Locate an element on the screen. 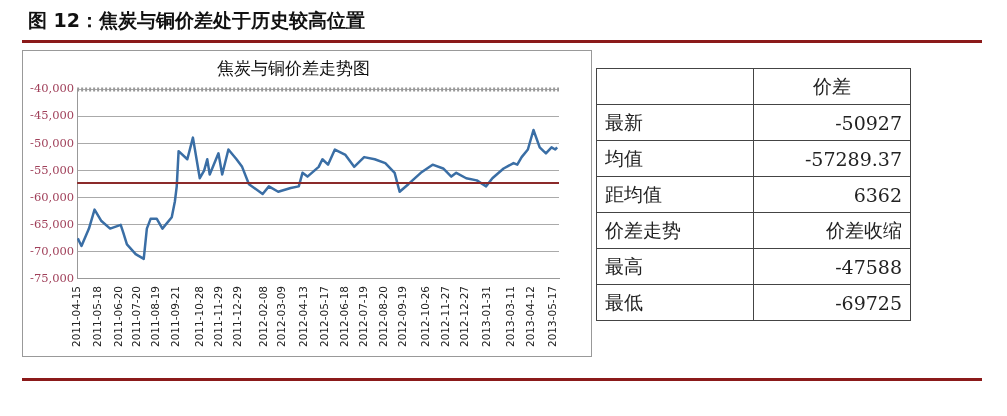  y-tick-label: -40,000 is located at coordinates (52, 88).